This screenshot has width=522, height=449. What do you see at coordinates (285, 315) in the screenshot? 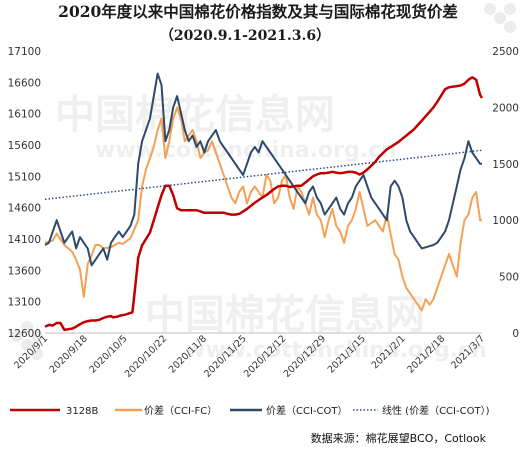
I see `watermark-cn-bottom: 中国棉花信息网` at bounding box center [285, 315].